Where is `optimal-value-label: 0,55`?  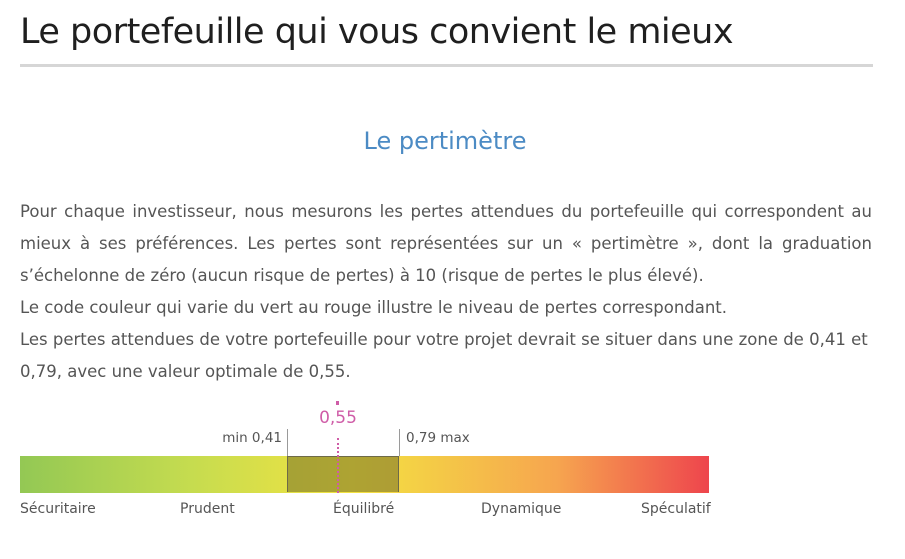 optimal-value-label: 0,55 is located at coordinates (338, 418).